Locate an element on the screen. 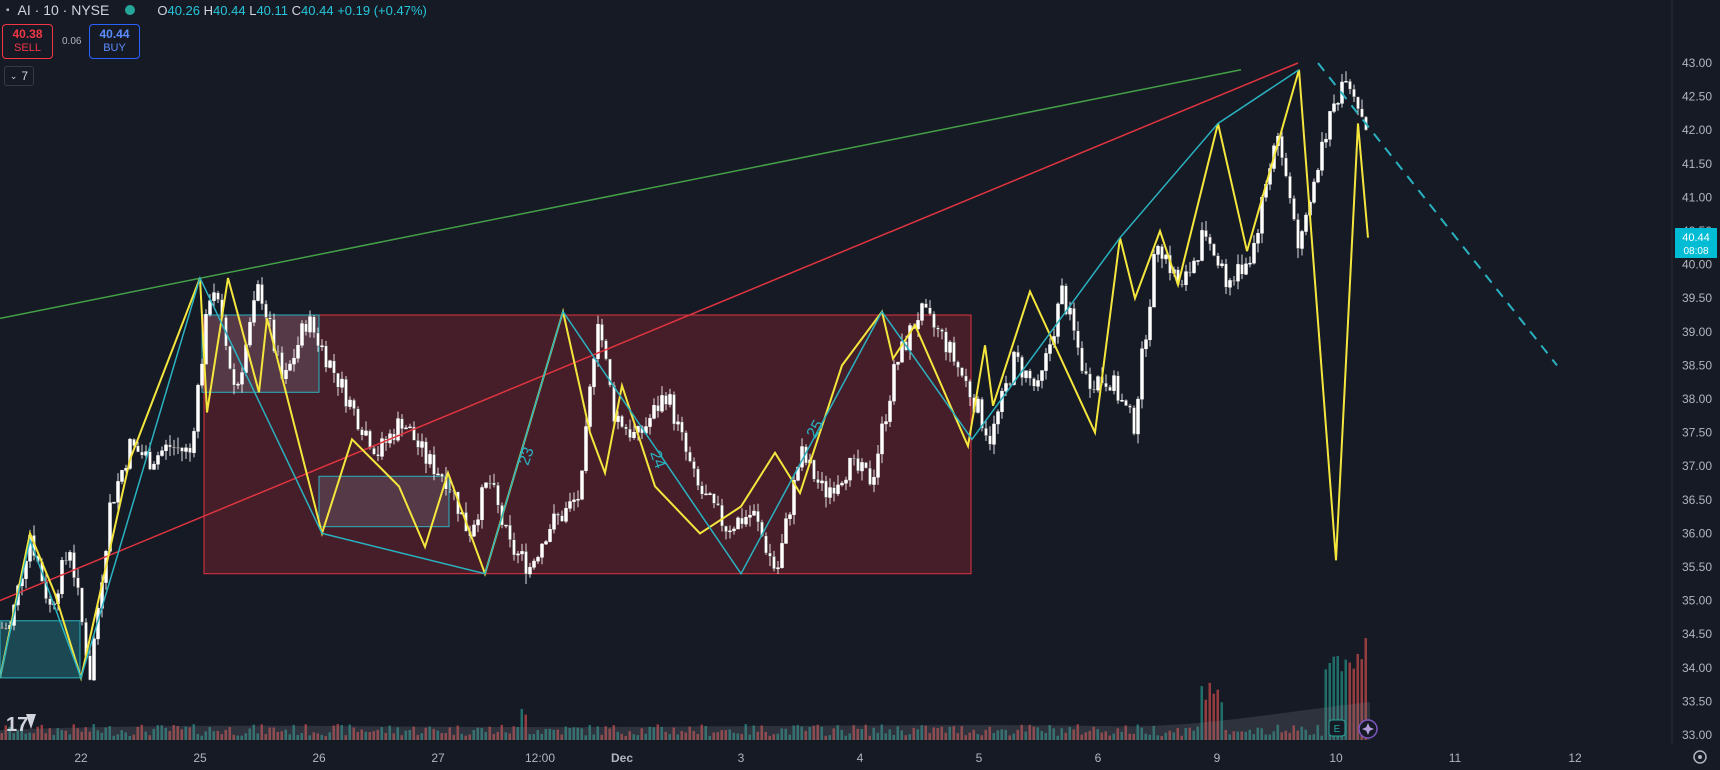  event-icon is located at coordinates (1368, 729).